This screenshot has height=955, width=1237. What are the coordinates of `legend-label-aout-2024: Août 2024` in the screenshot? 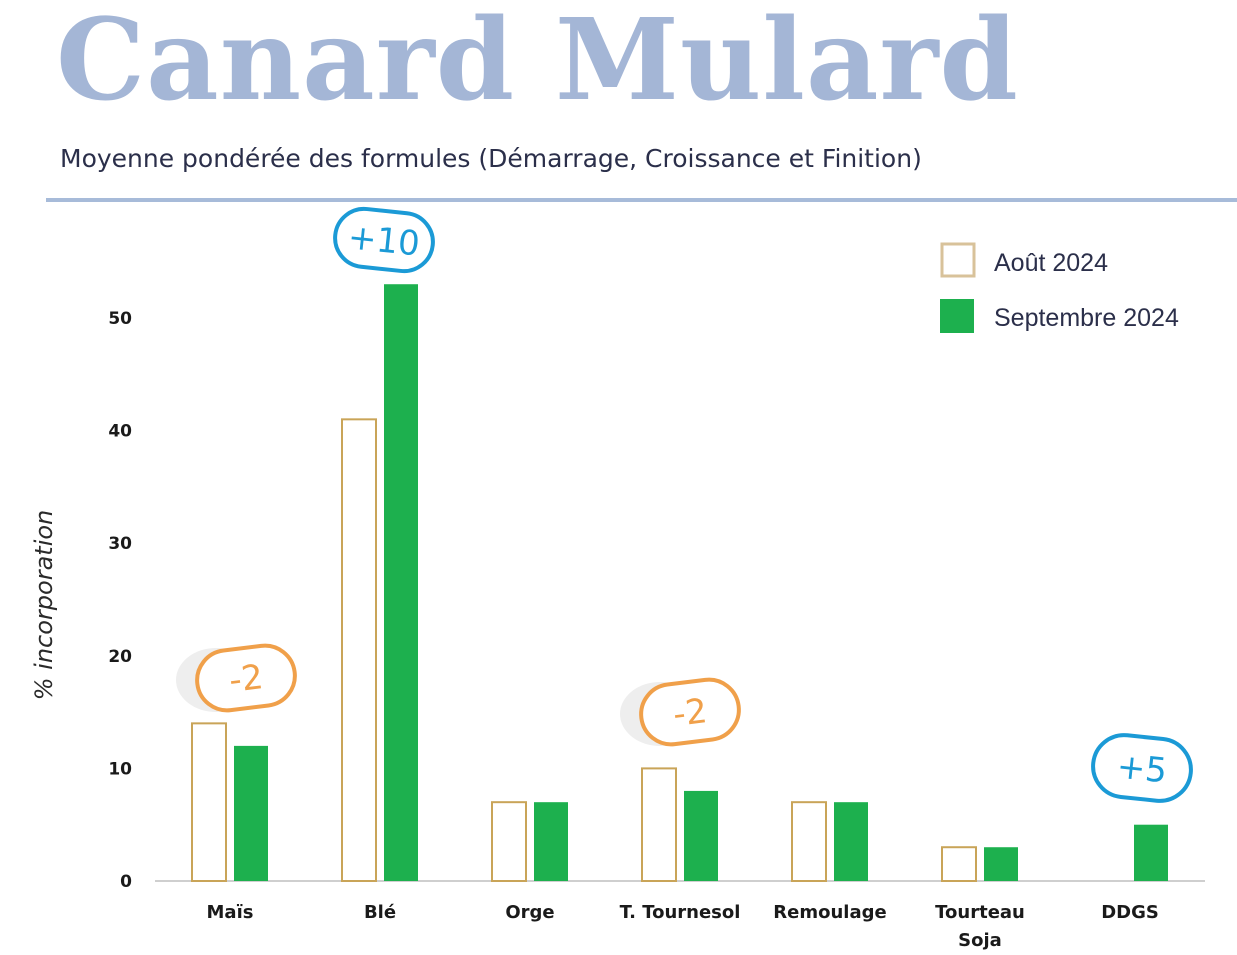 It's located at (1051, 263).